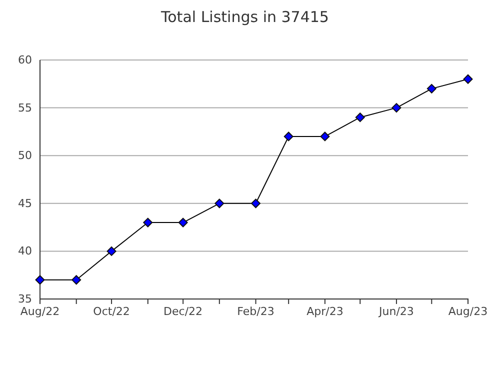 This screenshot has height=380, width=490. I want to click on y-tick-label: 60, so click(25, 60).